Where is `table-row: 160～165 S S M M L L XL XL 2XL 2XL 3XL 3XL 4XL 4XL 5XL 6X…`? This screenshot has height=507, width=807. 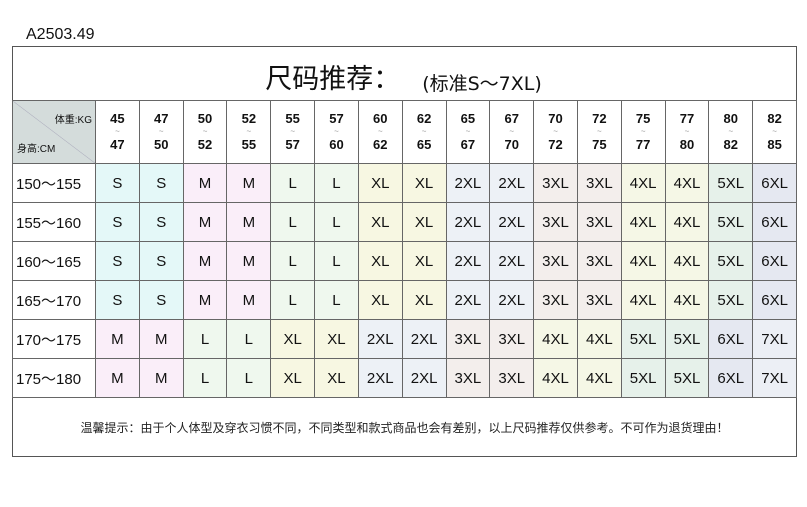
table-row: 160～165 S S M M L L XL XL 2XL 2XL 3XL 3XL 4XL 4XL 5XL 6X… is located at coordinates (404, 261).